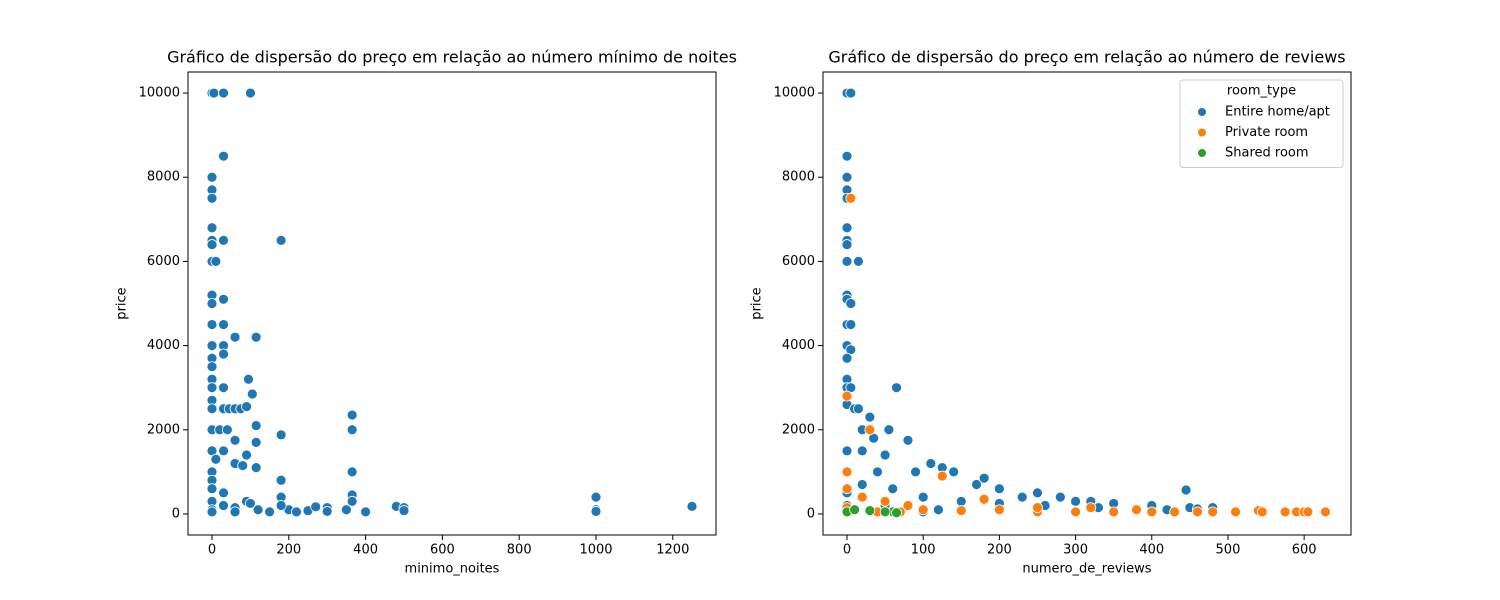  What do you see at coordinates (1261, 91) in the screenshot?
I see `legend-title: room_type` at bounding box center [1261, 91].